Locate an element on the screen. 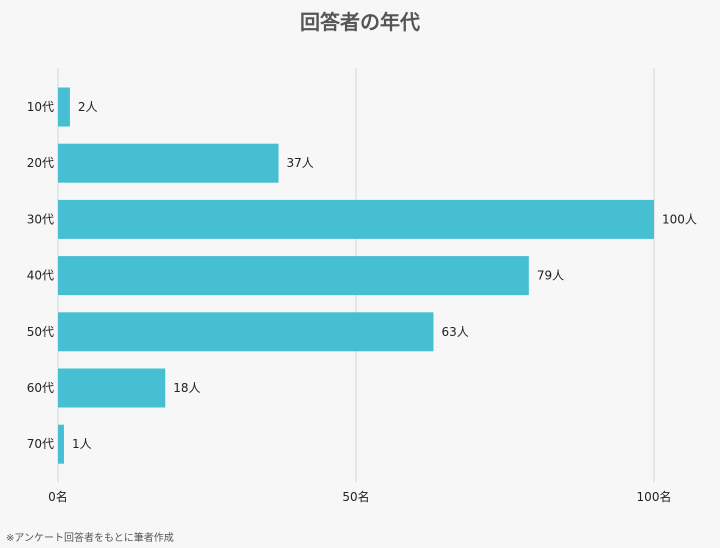 The image size is (720, 548). value-label: 18人 is located at coordinates (186, 388).